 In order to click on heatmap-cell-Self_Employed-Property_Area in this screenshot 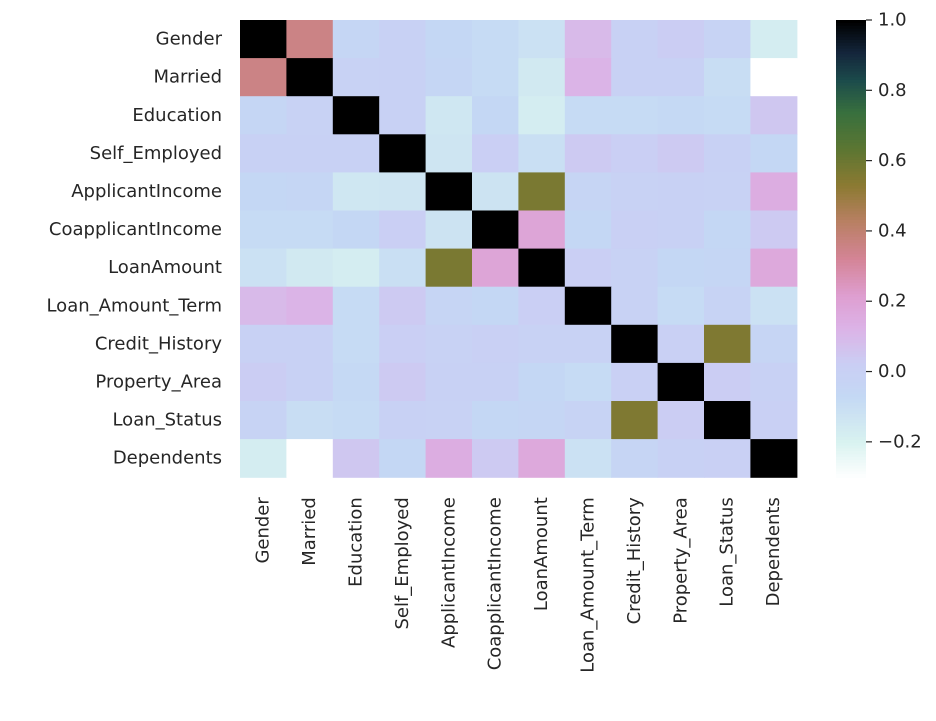, I will do `click(681, 153)`.